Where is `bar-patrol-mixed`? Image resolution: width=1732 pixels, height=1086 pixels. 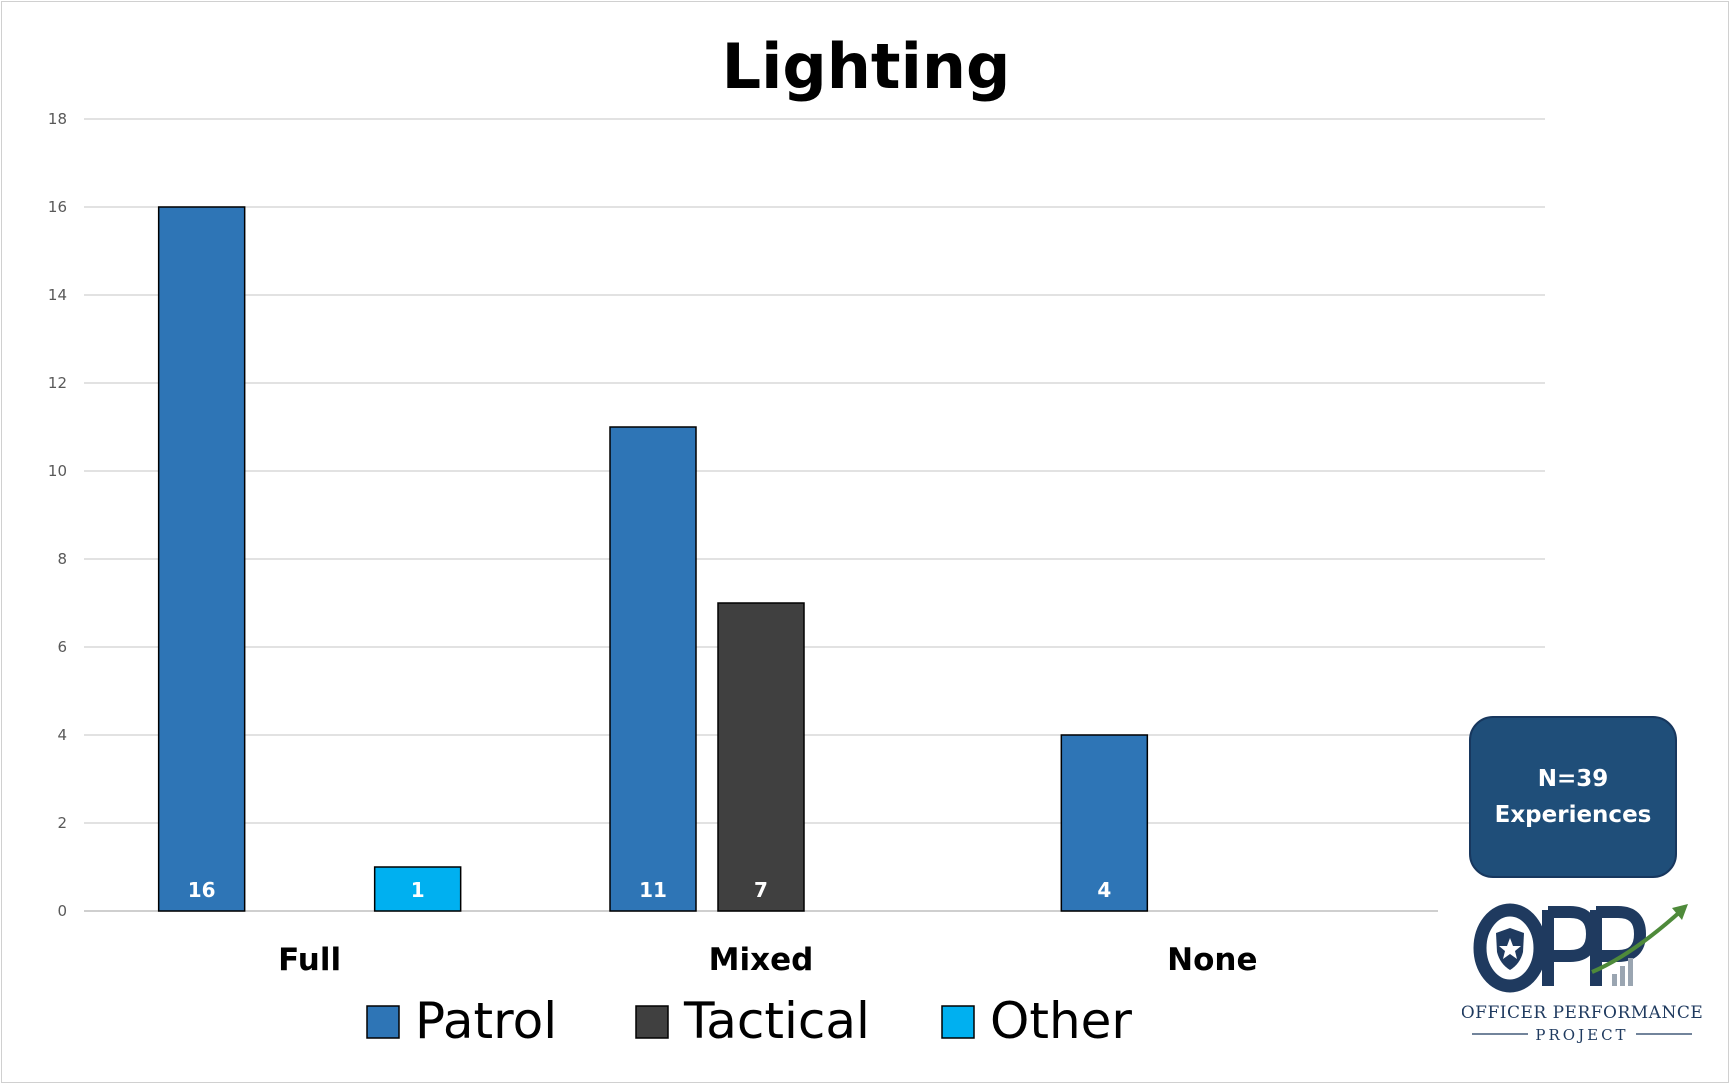 bar-patrol-mixed is located at coordinates (653, 669).